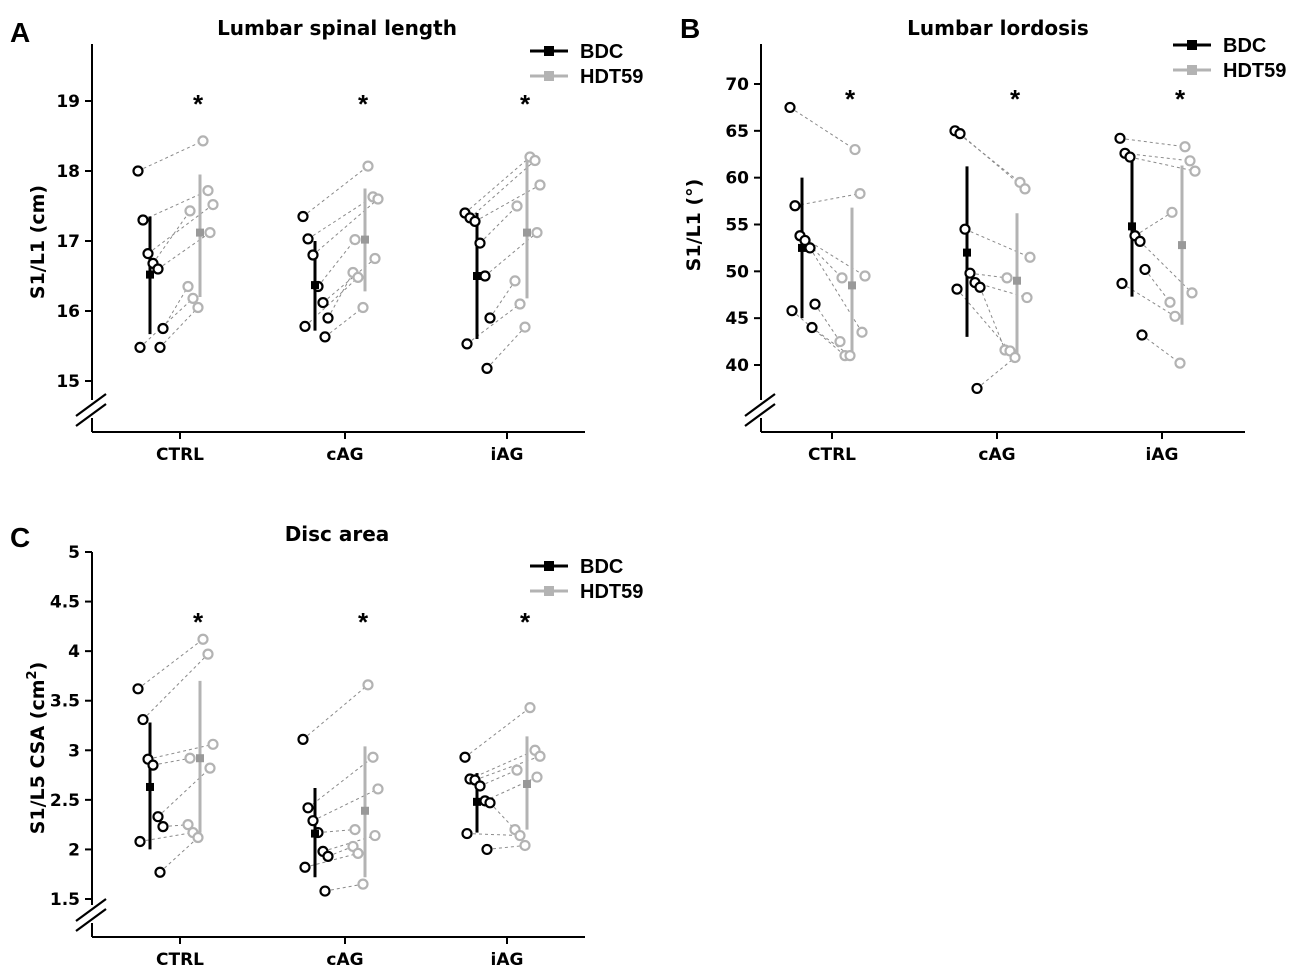 The width and height of the screenshot is (1297, 969). Describe the element at coordinates (65, 603) in the screenshot. I see `y-tick-label: 4.5` at that location.